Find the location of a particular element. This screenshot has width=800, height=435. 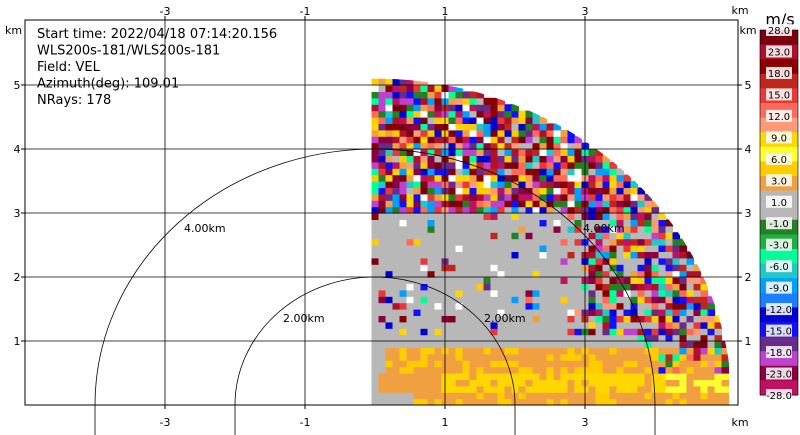

colorbar-label: -3.0 is located at coordinates (779, 246).